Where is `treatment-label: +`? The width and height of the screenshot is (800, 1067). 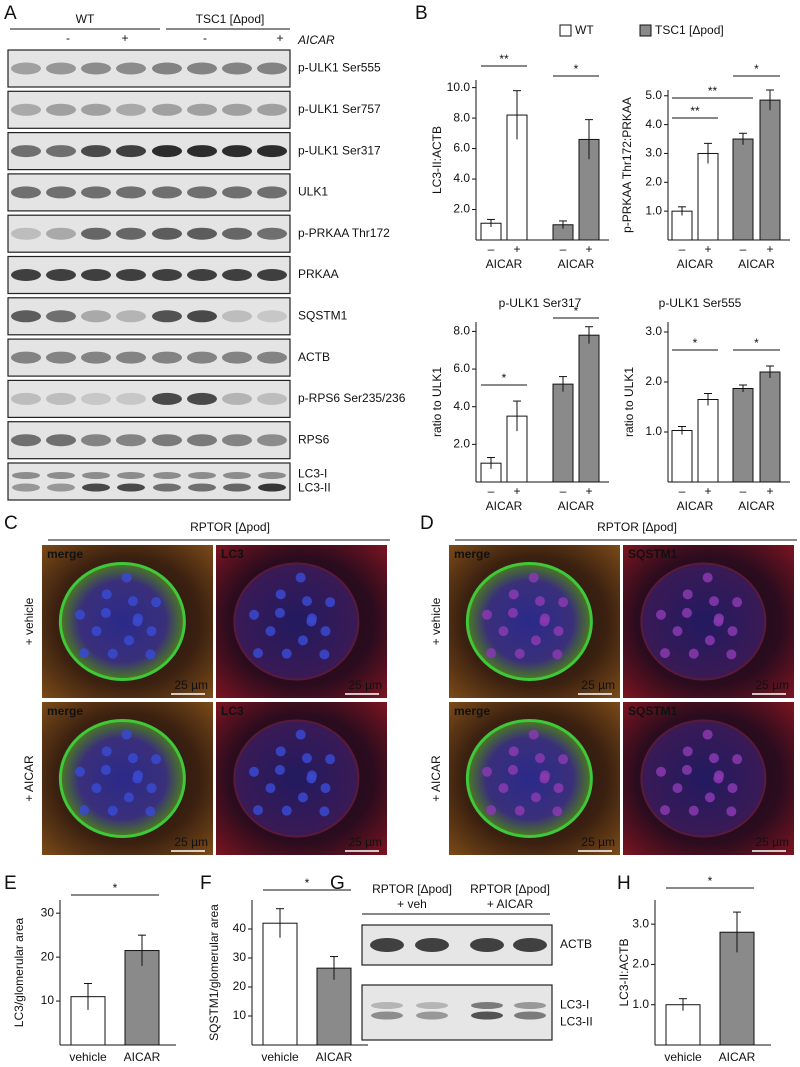
treatment-label: + is located at coordinates (124, 38).